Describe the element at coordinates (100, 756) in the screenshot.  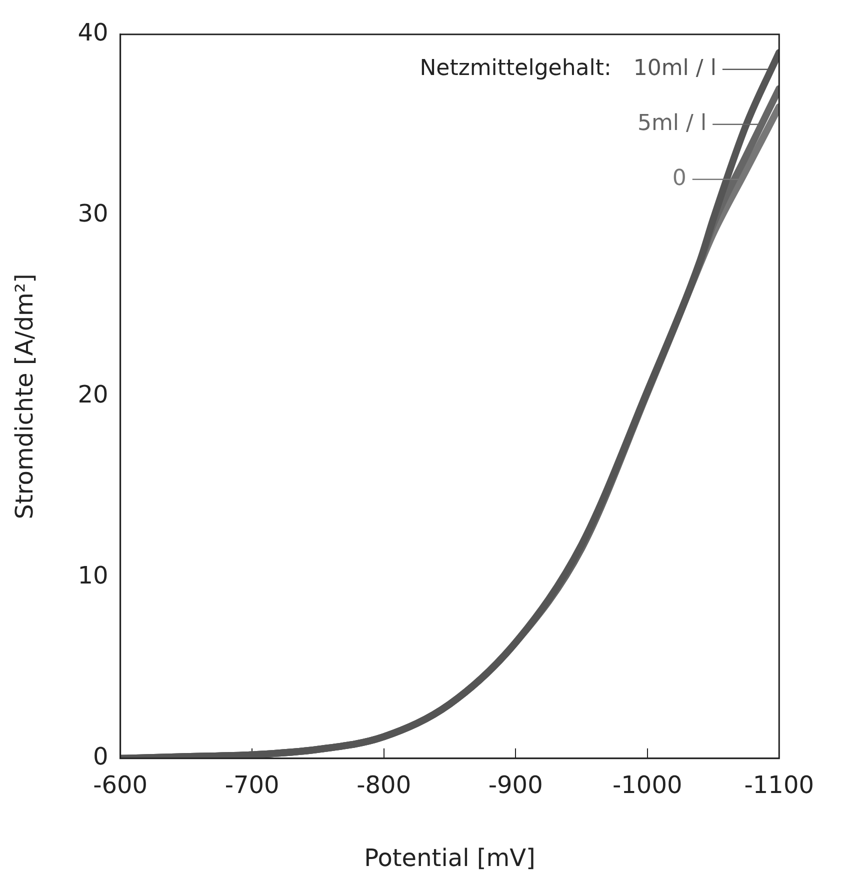
I see `y-tick-label: 0` at that location.